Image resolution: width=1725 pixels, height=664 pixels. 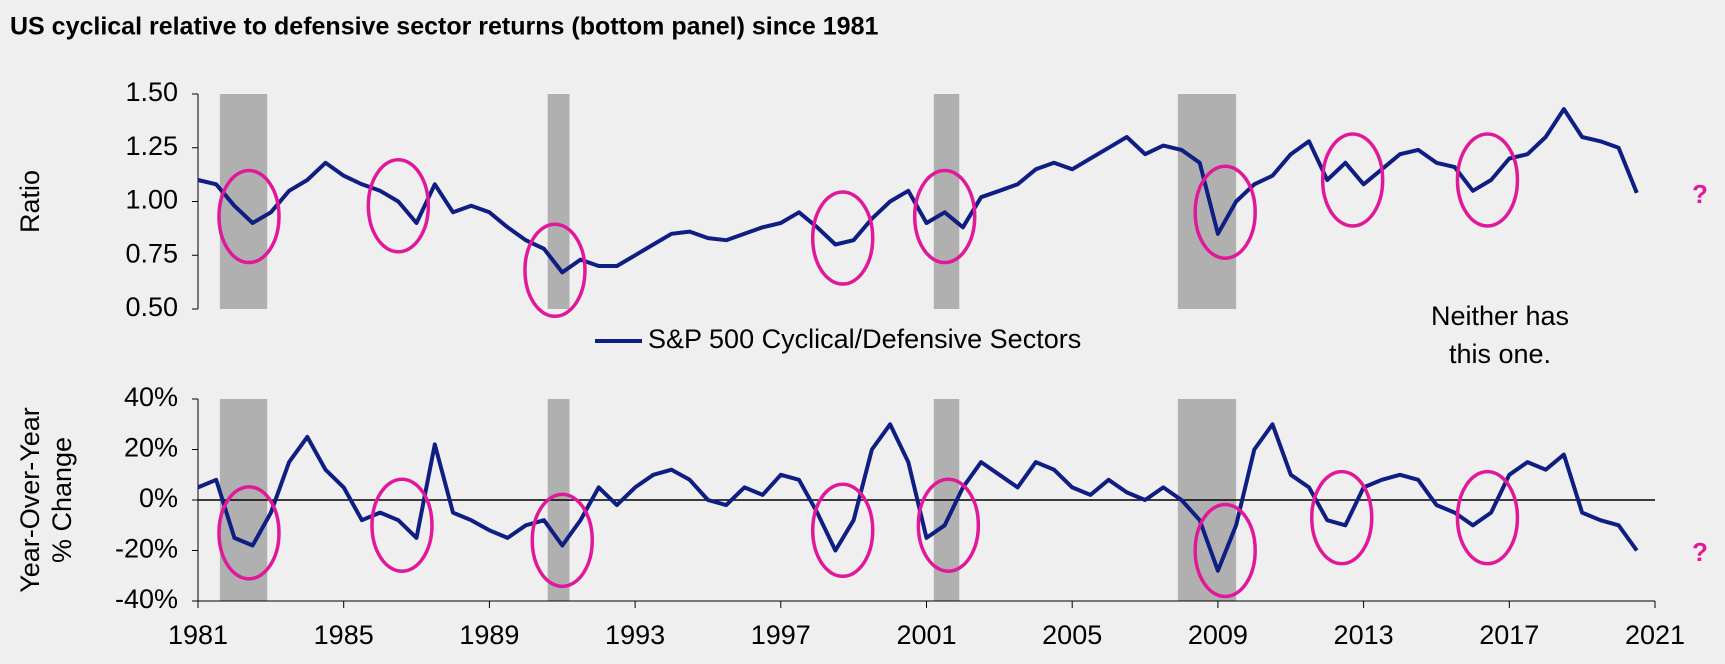 I want to click on x-tick-label: 2001, so click(x=926, y=635).